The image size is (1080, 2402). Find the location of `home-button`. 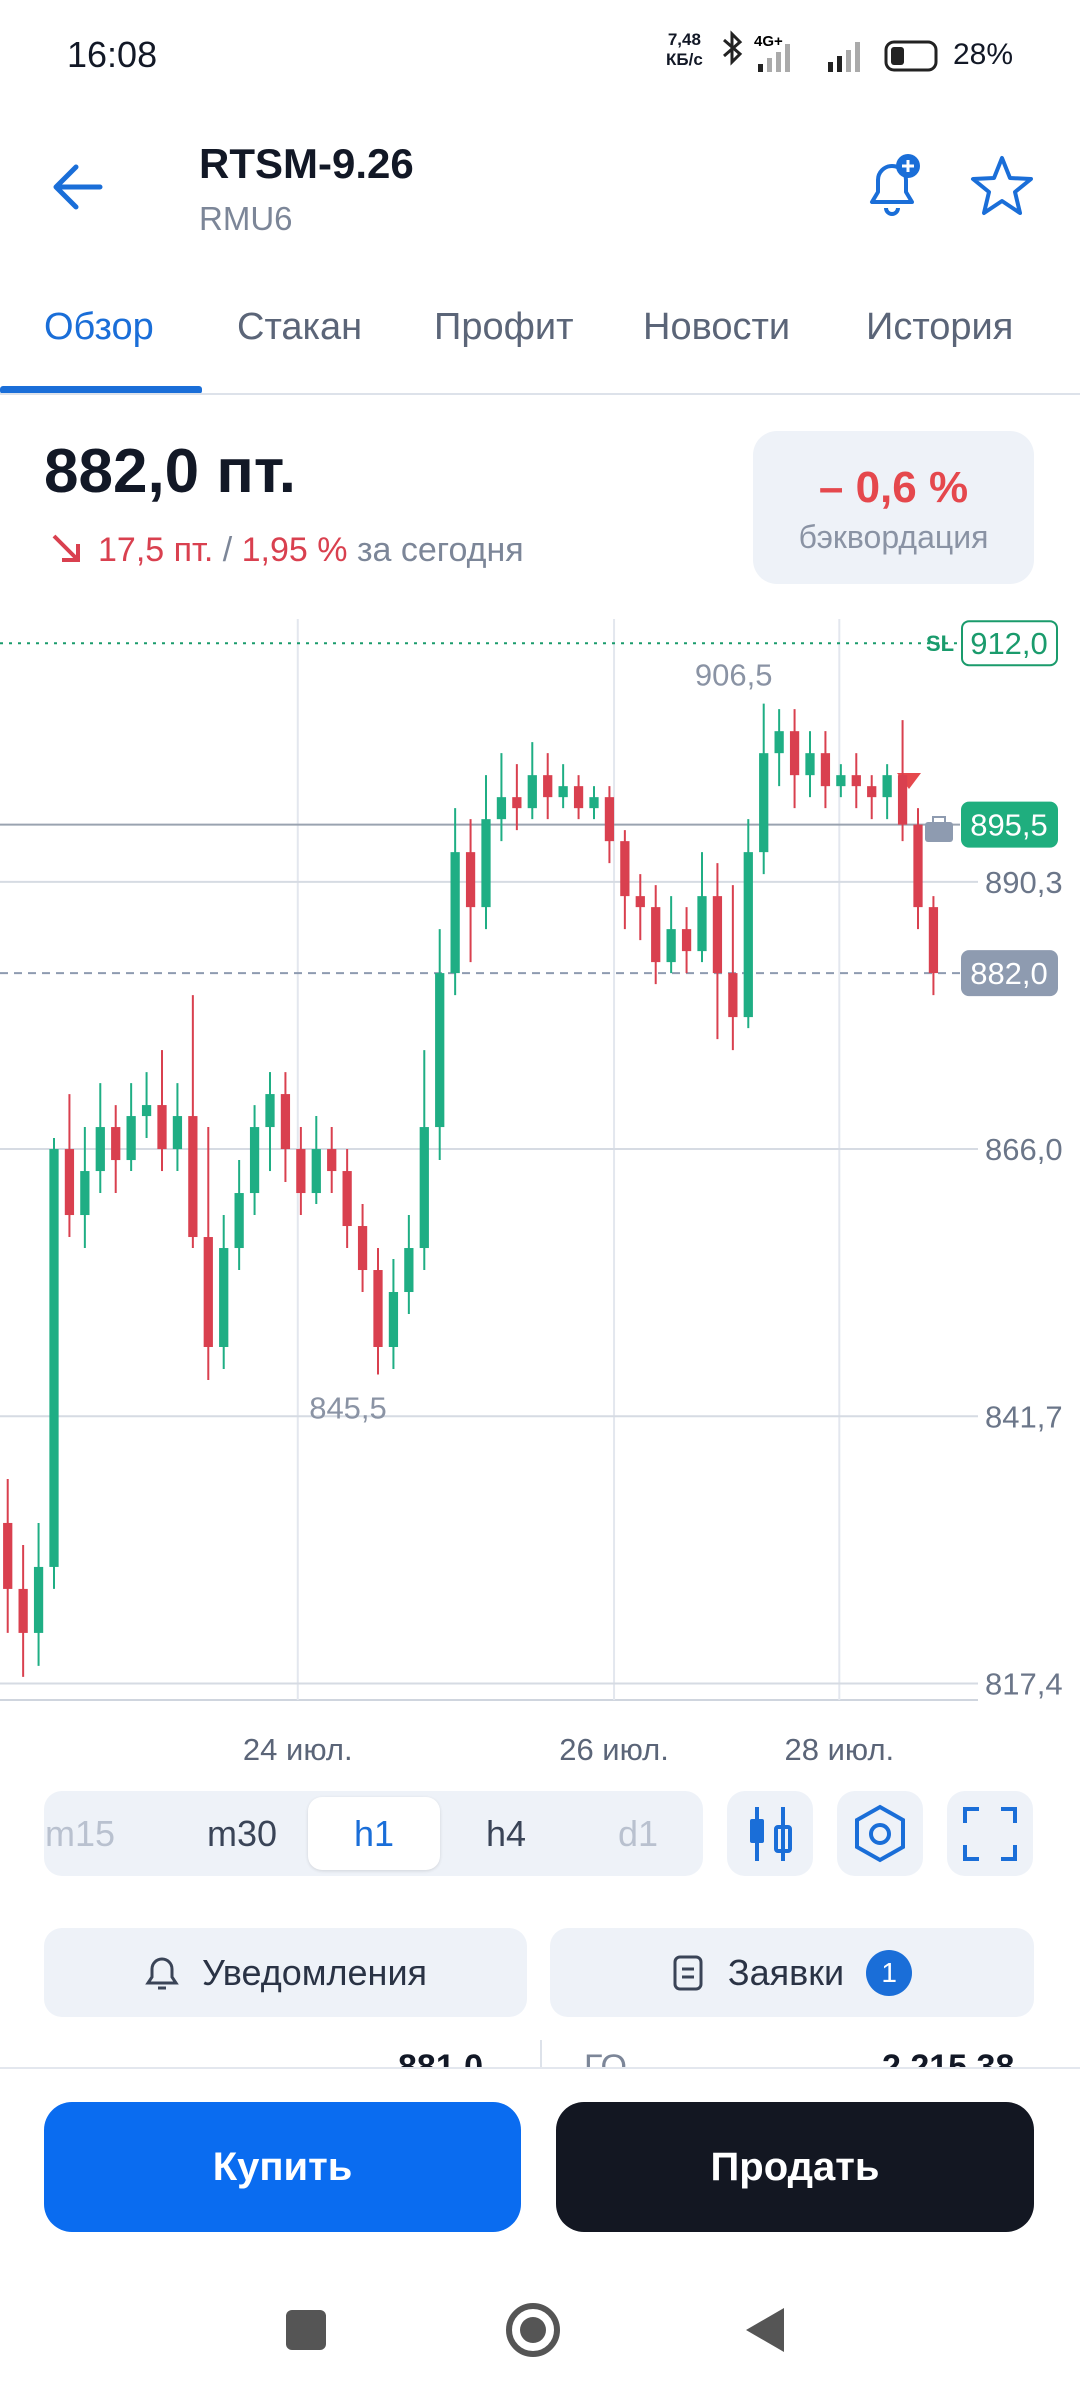

home-button is located at coordinates (533, 2330).